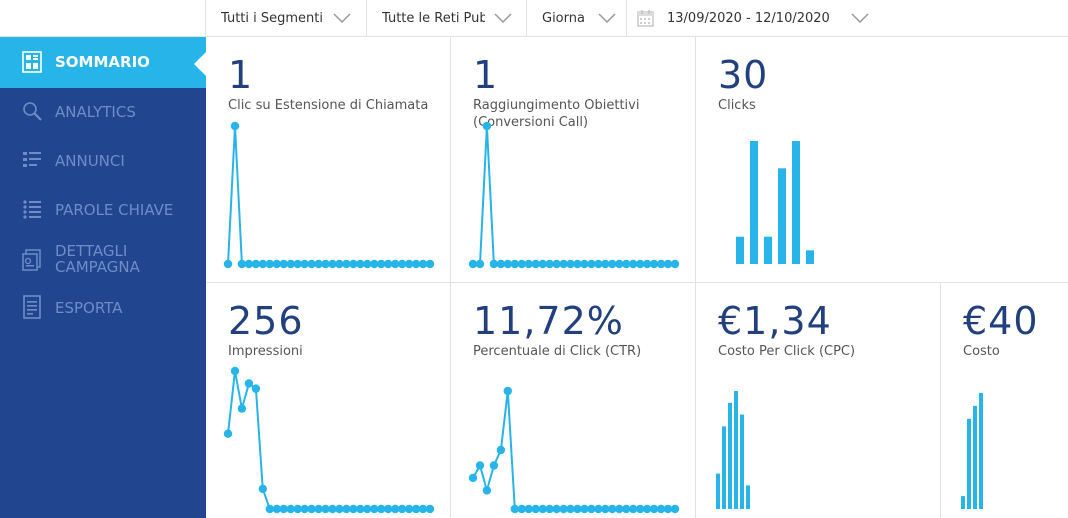 This screenshot has height=518, width=1068. I want to click on metric-bar-chart, so click(775, 202).